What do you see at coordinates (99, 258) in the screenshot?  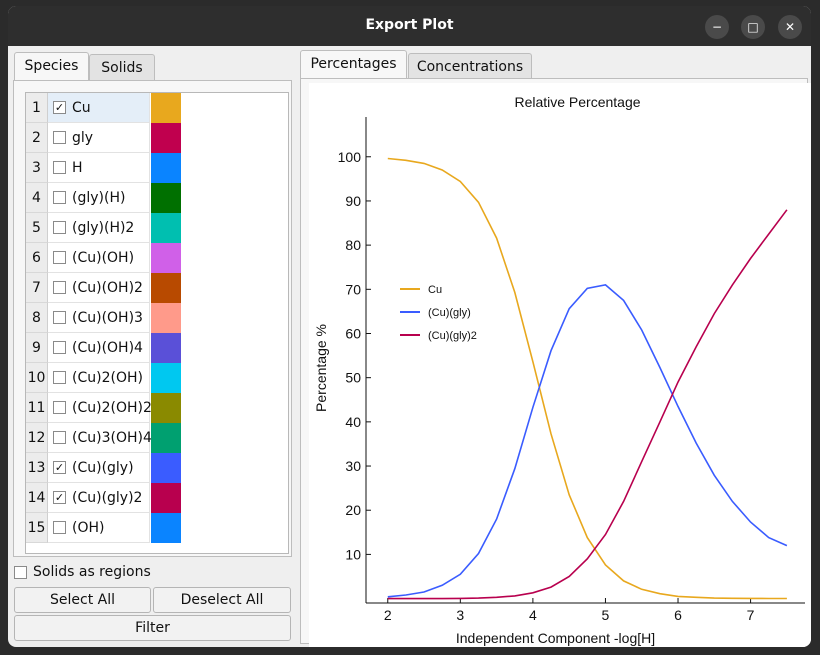 I see `species-name-cell: (Cu)(OH)` at bounding box center [99, 258].